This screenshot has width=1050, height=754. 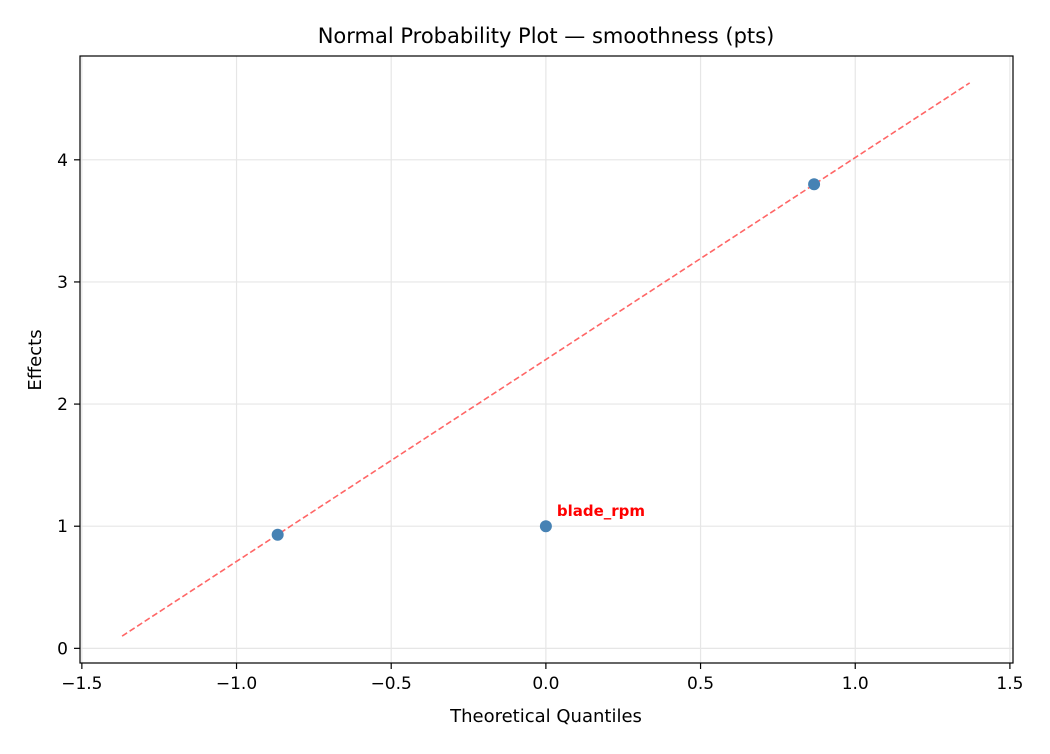 What do you see at coordinates (855, 684) in the screenshot?
I see `x-tick-label: 1.0` at bounding box center [855, 684].